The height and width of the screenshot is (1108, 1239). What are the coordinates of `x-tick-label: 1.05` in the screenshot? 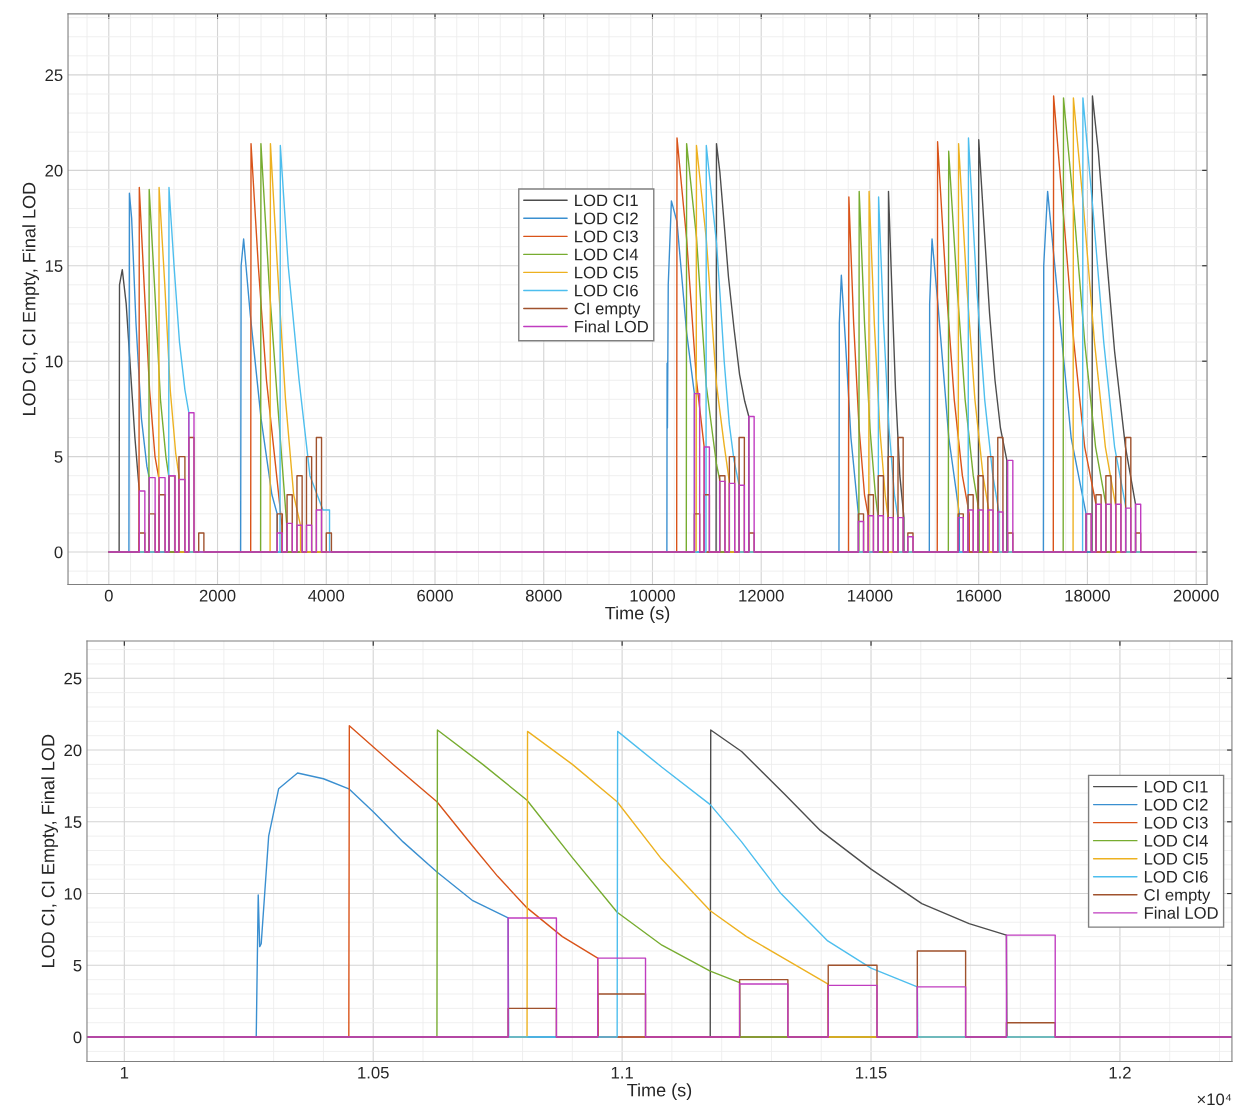 It's located at (373, 1072).